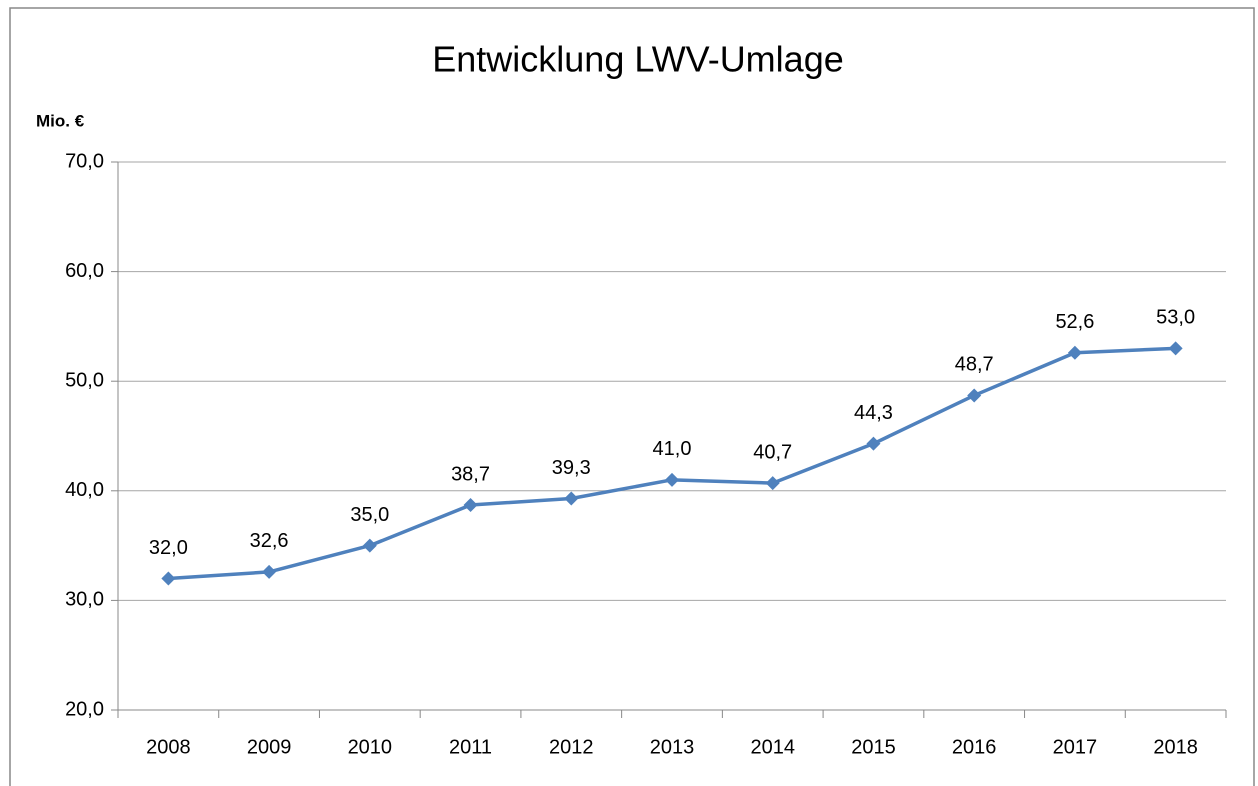  Describe the element at coordinates (873, 413) in the screenshot. I see `data-label: 44,3` at that location.